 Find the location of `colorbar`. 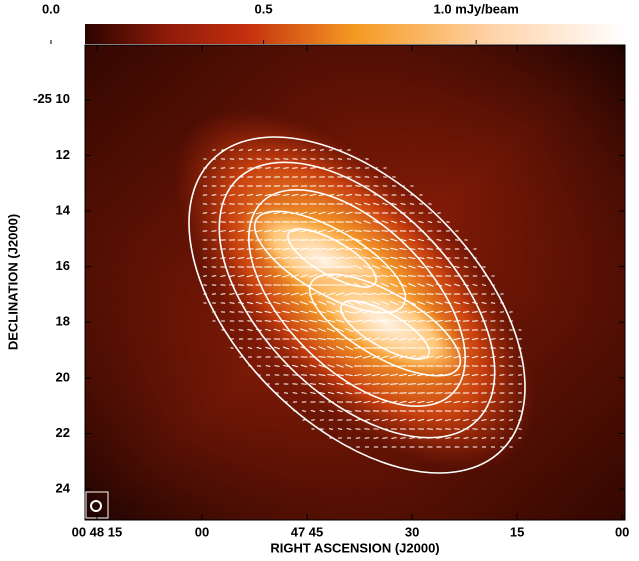

colorbar is located at coordinates (355, 34).